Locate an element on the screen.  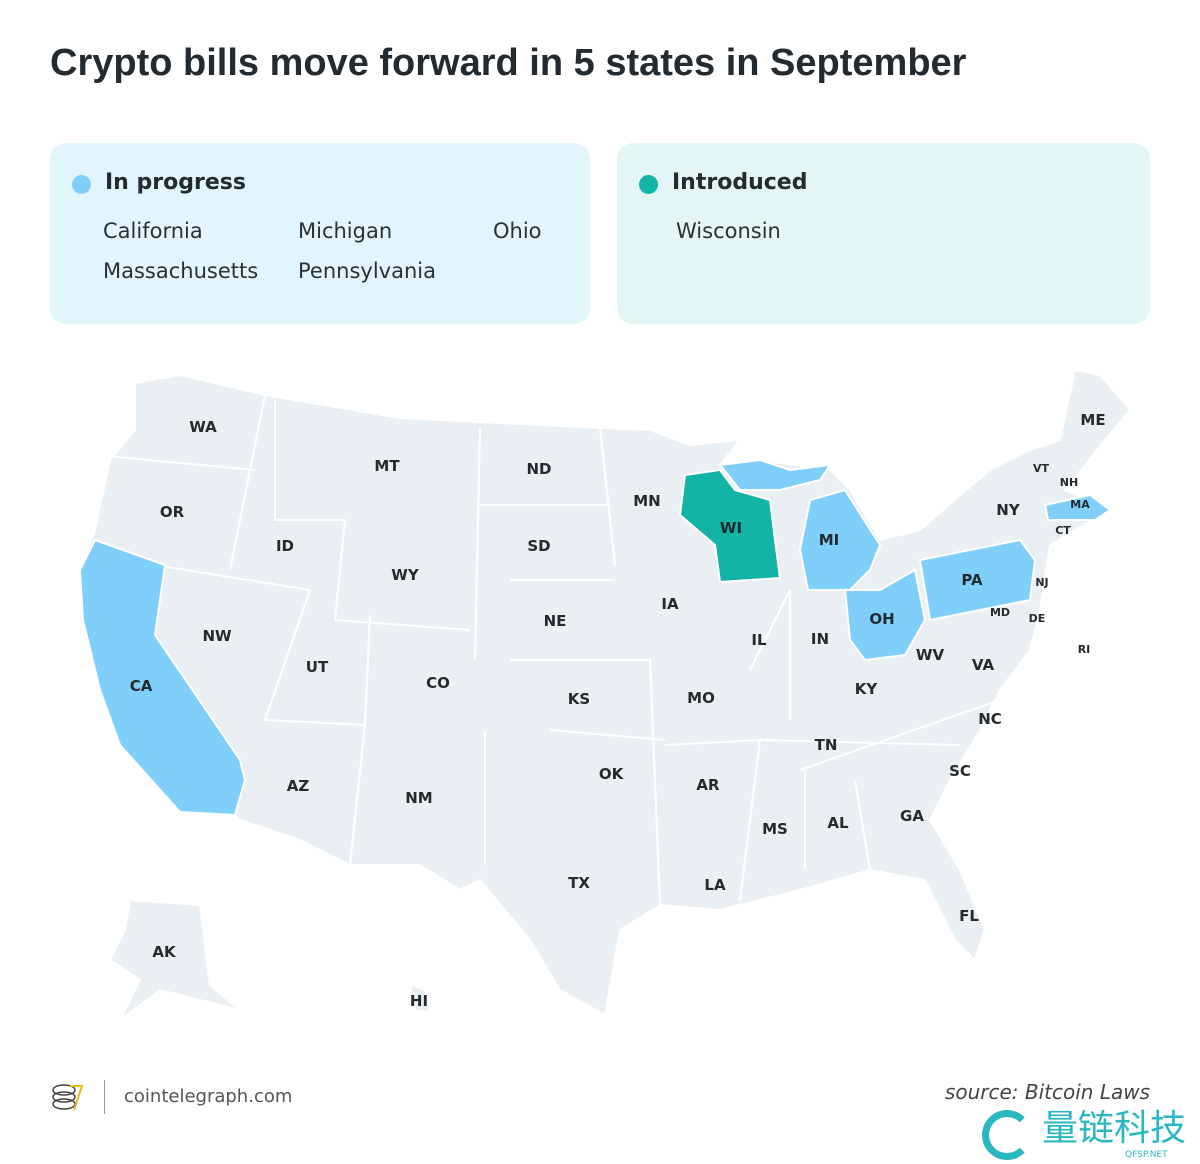
state-label-nm: NM is located at coordinates (418, 798).